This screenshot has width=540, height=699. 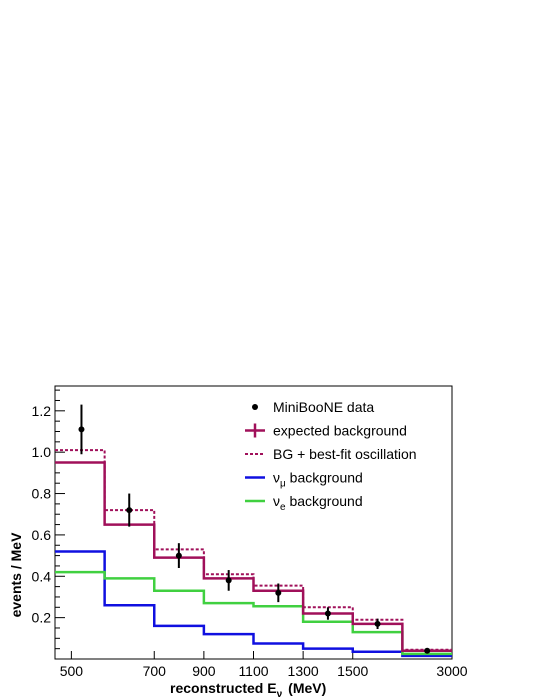 I want to click on legend-label-0: expected background, so click(x=340, y=431).